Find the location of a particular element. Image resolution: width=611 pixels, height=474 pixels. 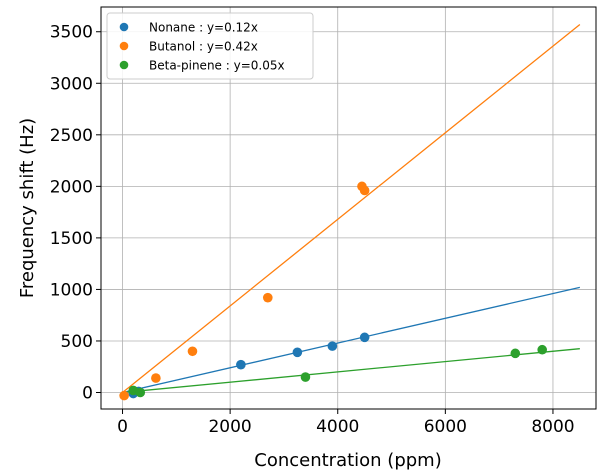

y-tick-label: 2500 is located at coordinates (71, 136).